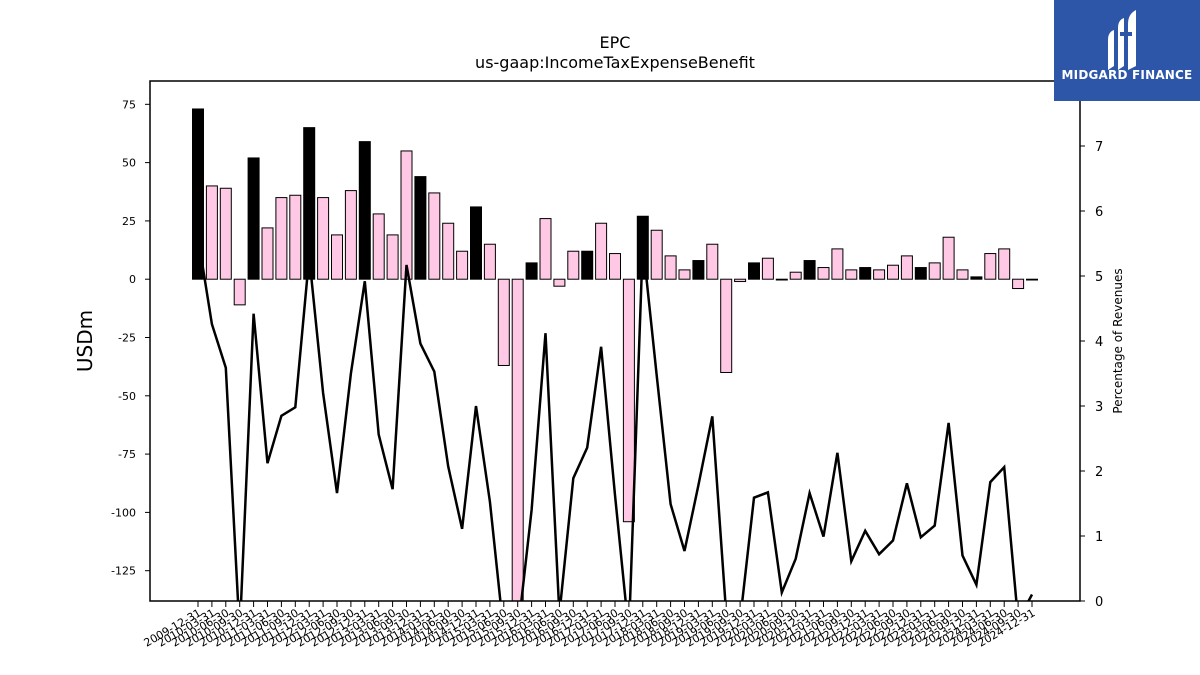 Image resolution: width=1200 pixels, height=675 pixels. What do you see at coordinates (1099, 602) in the screenshot?
I see `y-right-tick-label: 0` at bounding box center [1099, 602].